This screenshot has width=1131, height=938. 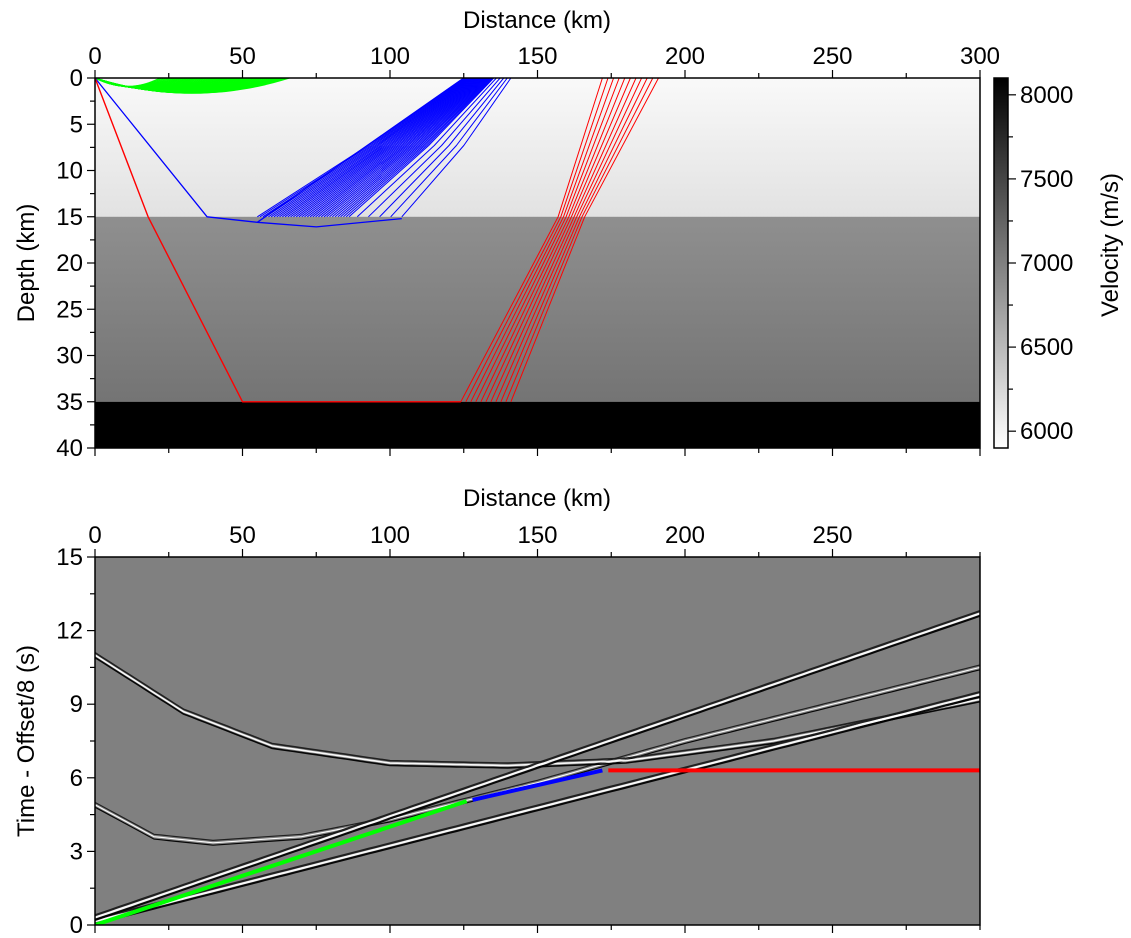 I want to click on pick-series, so click(x=537, y=846).